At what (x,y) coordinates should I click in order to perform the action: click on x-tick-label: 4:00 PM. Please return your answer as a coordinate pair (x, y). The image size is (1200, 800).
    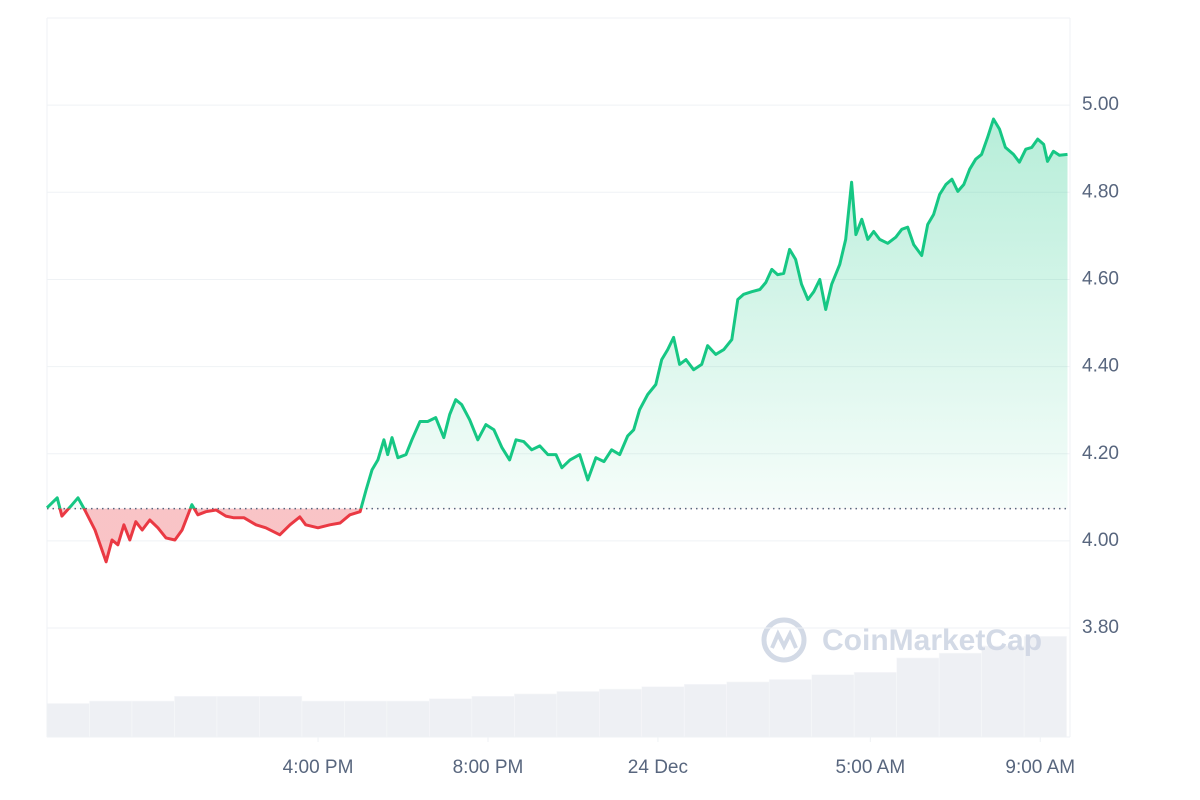
    Looking at the image, I should click on (318, 767).